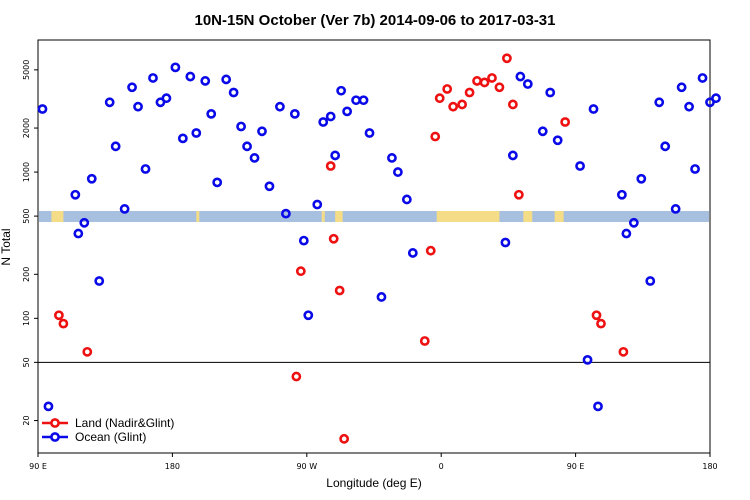 The width and height of the screenshot is (750, 500). I want to click on legend: Land (Nadir&Glint)Ocean (Glint), so click(108, 430).